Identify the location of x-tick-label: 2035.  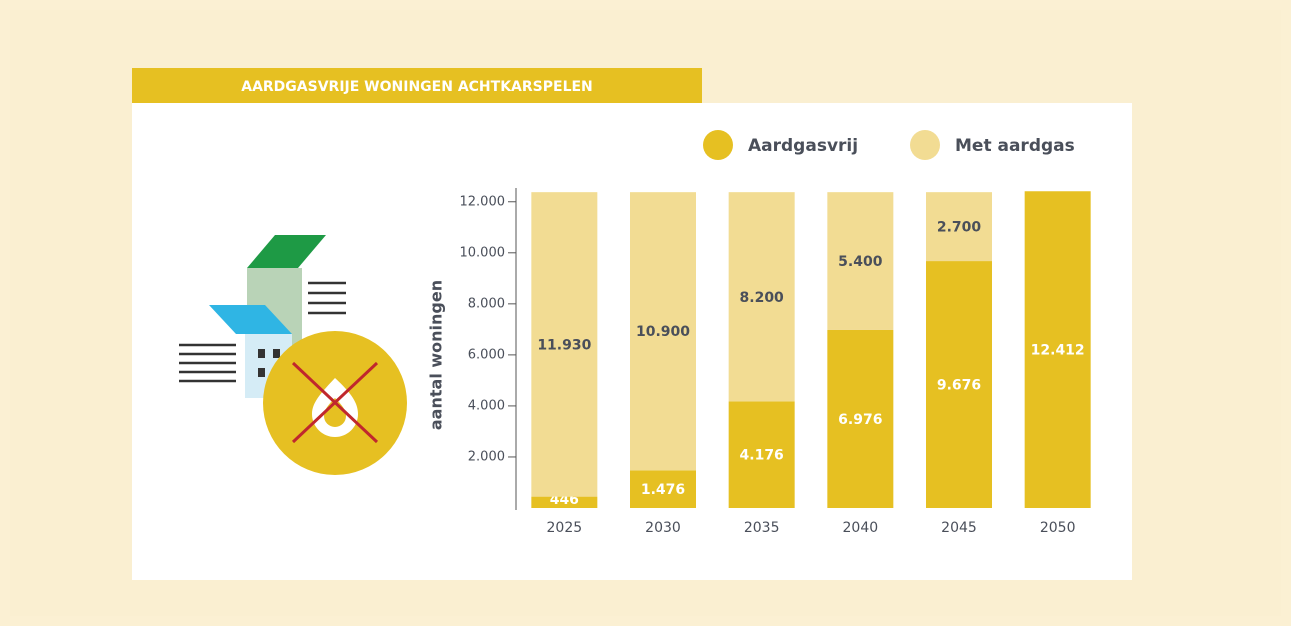
(762, 528).